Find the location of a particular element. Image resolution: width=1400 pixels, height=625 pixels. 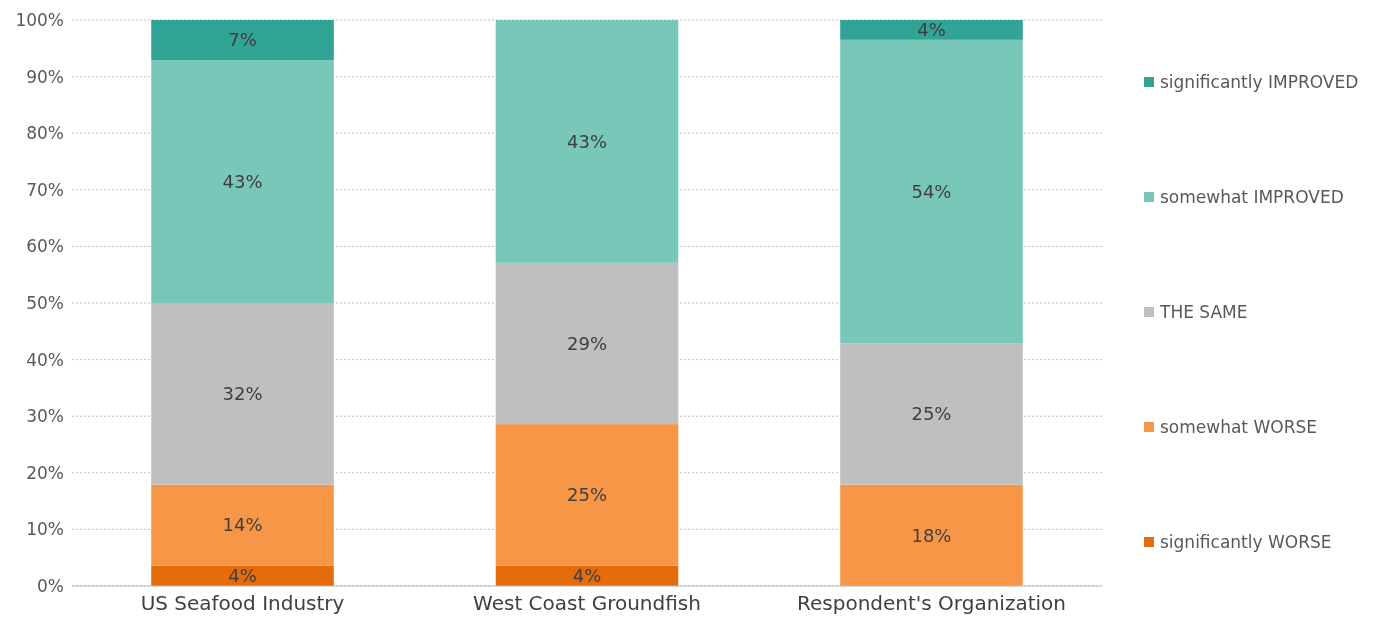

legend-label: THE SAME is located at coordinates (1203, 311).